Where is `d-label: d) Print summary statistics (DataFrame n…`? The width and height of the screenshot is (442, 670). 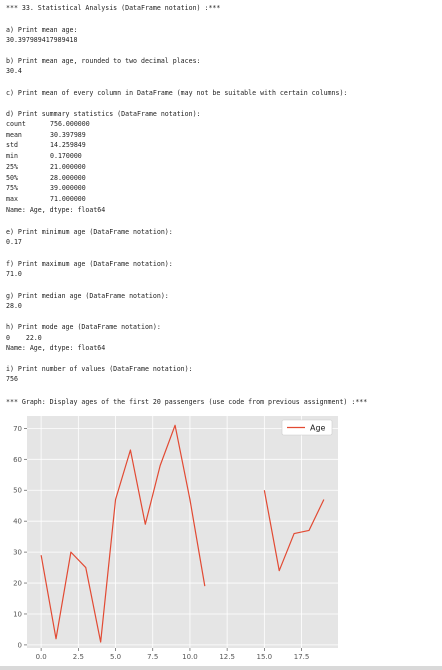 d-label: d) Print summary statistics (DataFrame n… is located at coordinates (103, 114).